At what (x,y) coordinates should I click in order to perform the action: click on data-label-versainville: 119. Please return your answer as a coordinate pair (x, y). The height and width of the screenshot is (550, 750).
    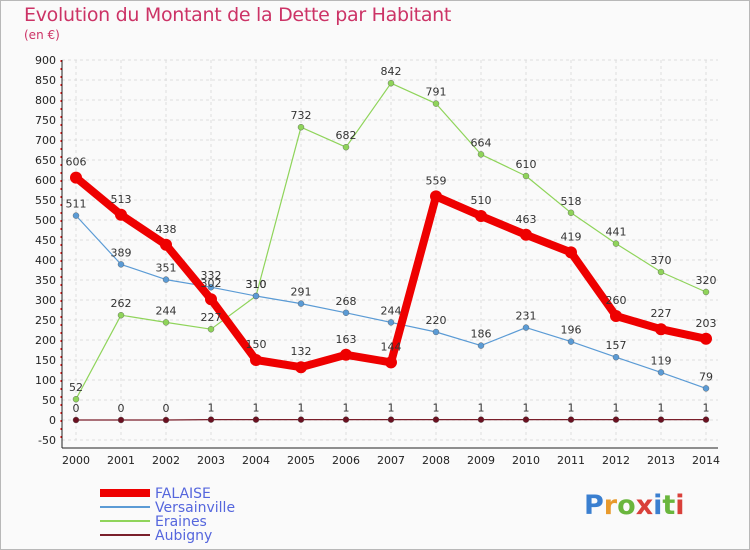
    Looking at the image, I should click on (661, 360).